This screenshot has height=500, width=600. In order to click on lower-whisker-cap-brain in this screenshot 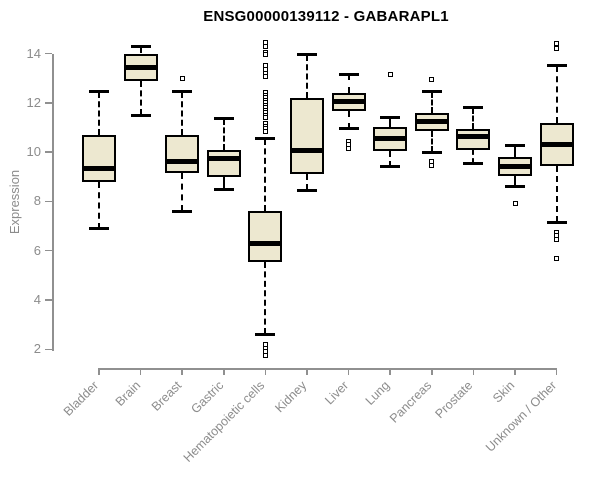, I will do `click(140, 115)`.